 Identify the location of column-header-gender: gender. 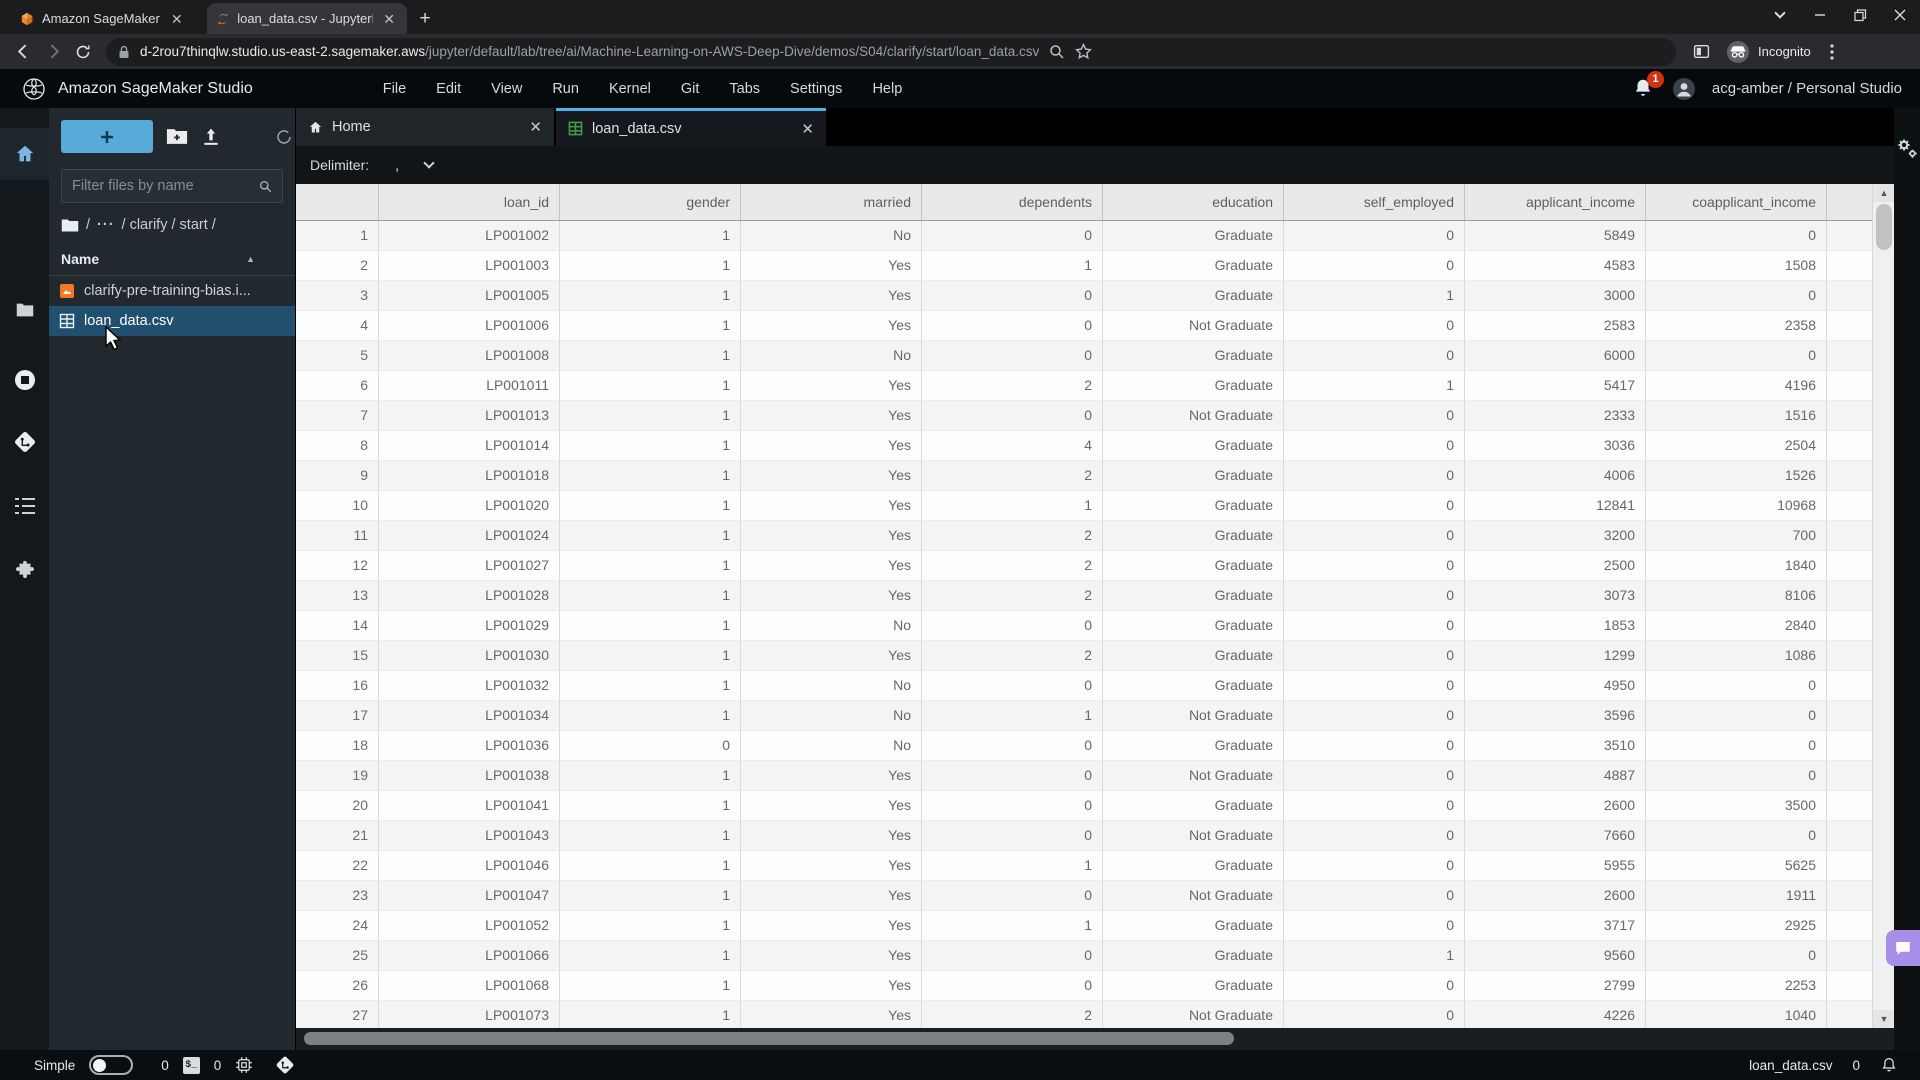
(649, 202).